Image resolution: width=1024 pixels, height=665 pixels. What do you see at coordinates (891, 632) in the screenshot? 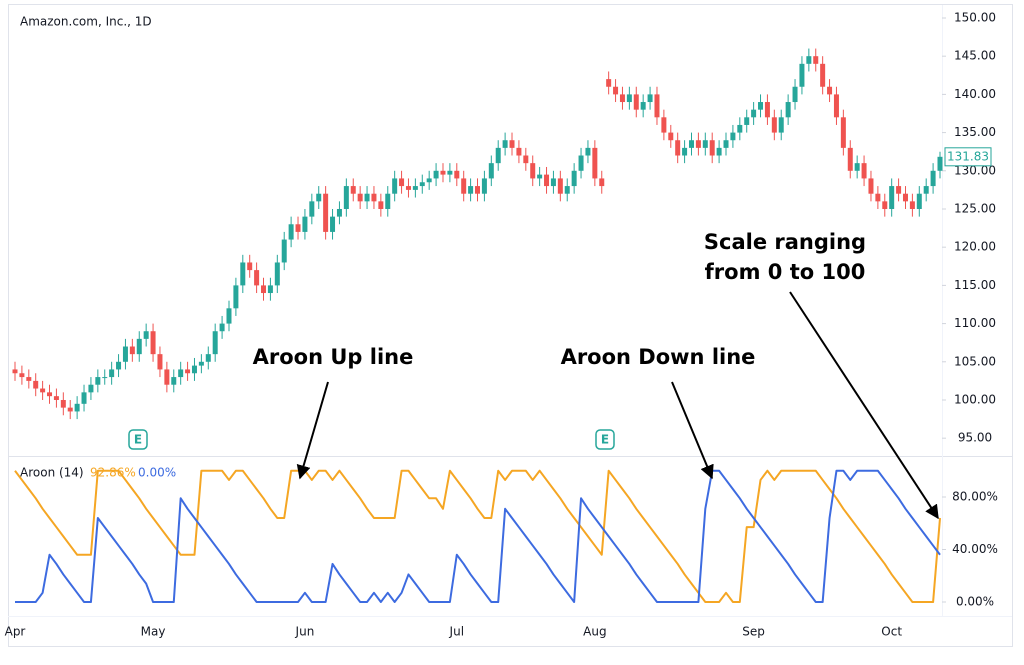
I see `x-tick-label: Oct` at bounding box center [891, 632].